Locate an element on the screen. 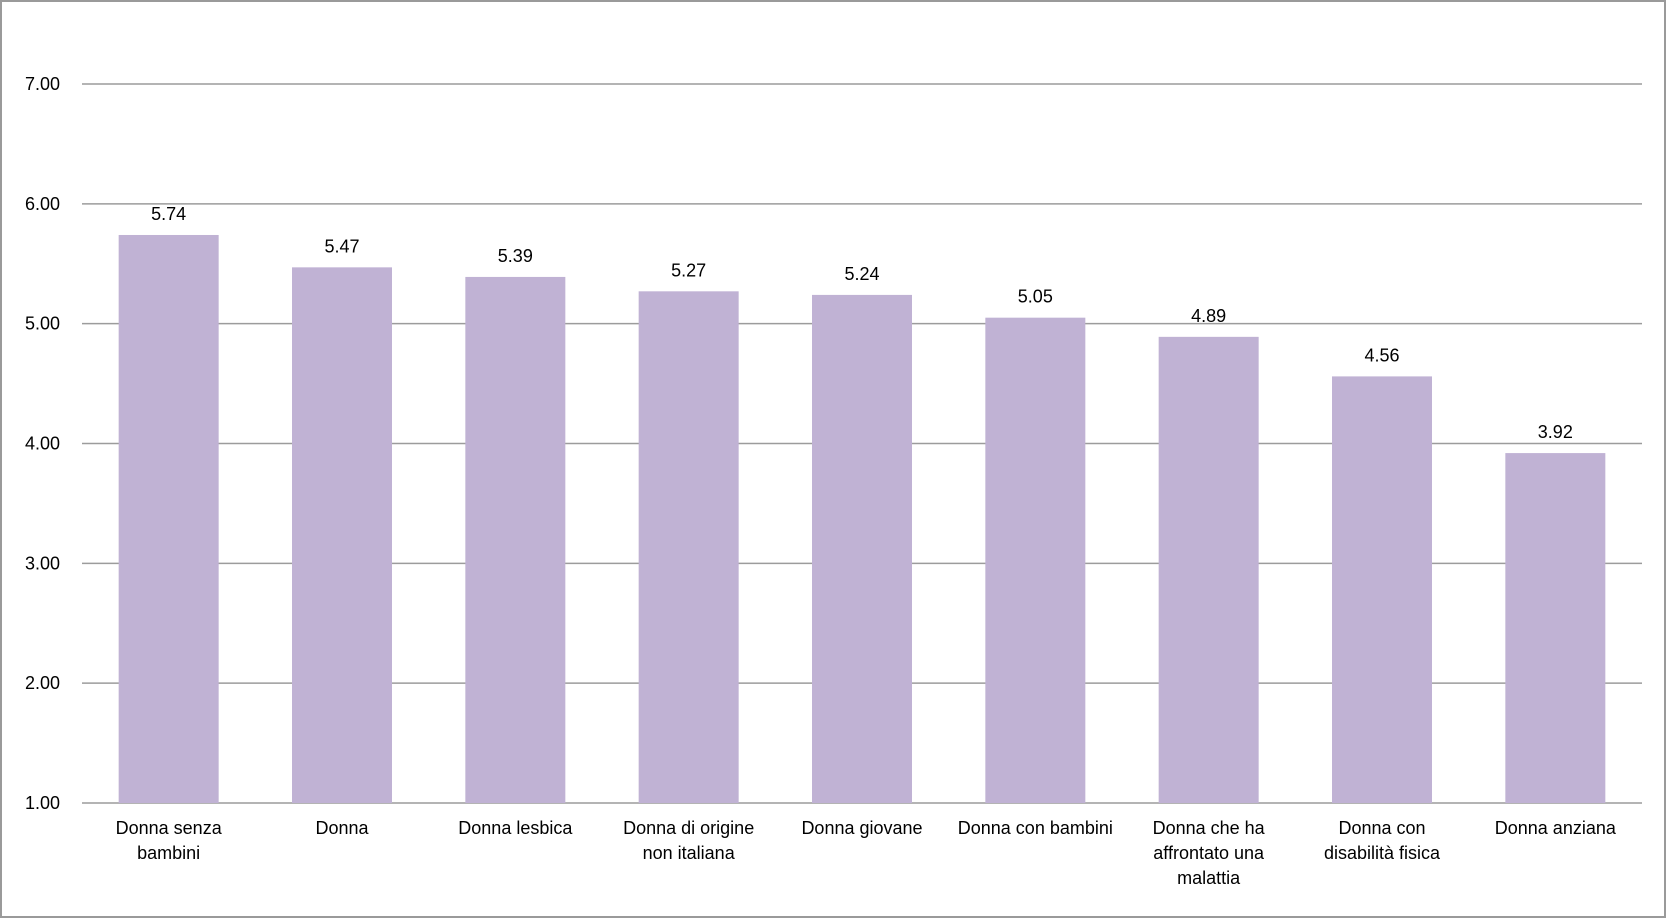  category-label-line: malattia is located at coordinates (1209, 878).